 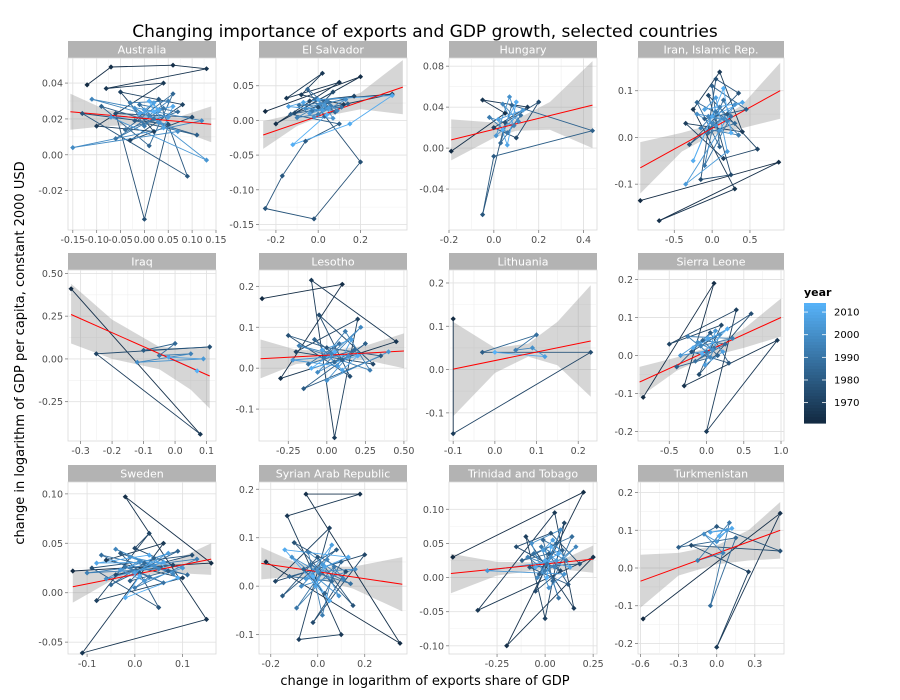 I want to click on x-tick-label: -0.2, so click(x=112, y=451).